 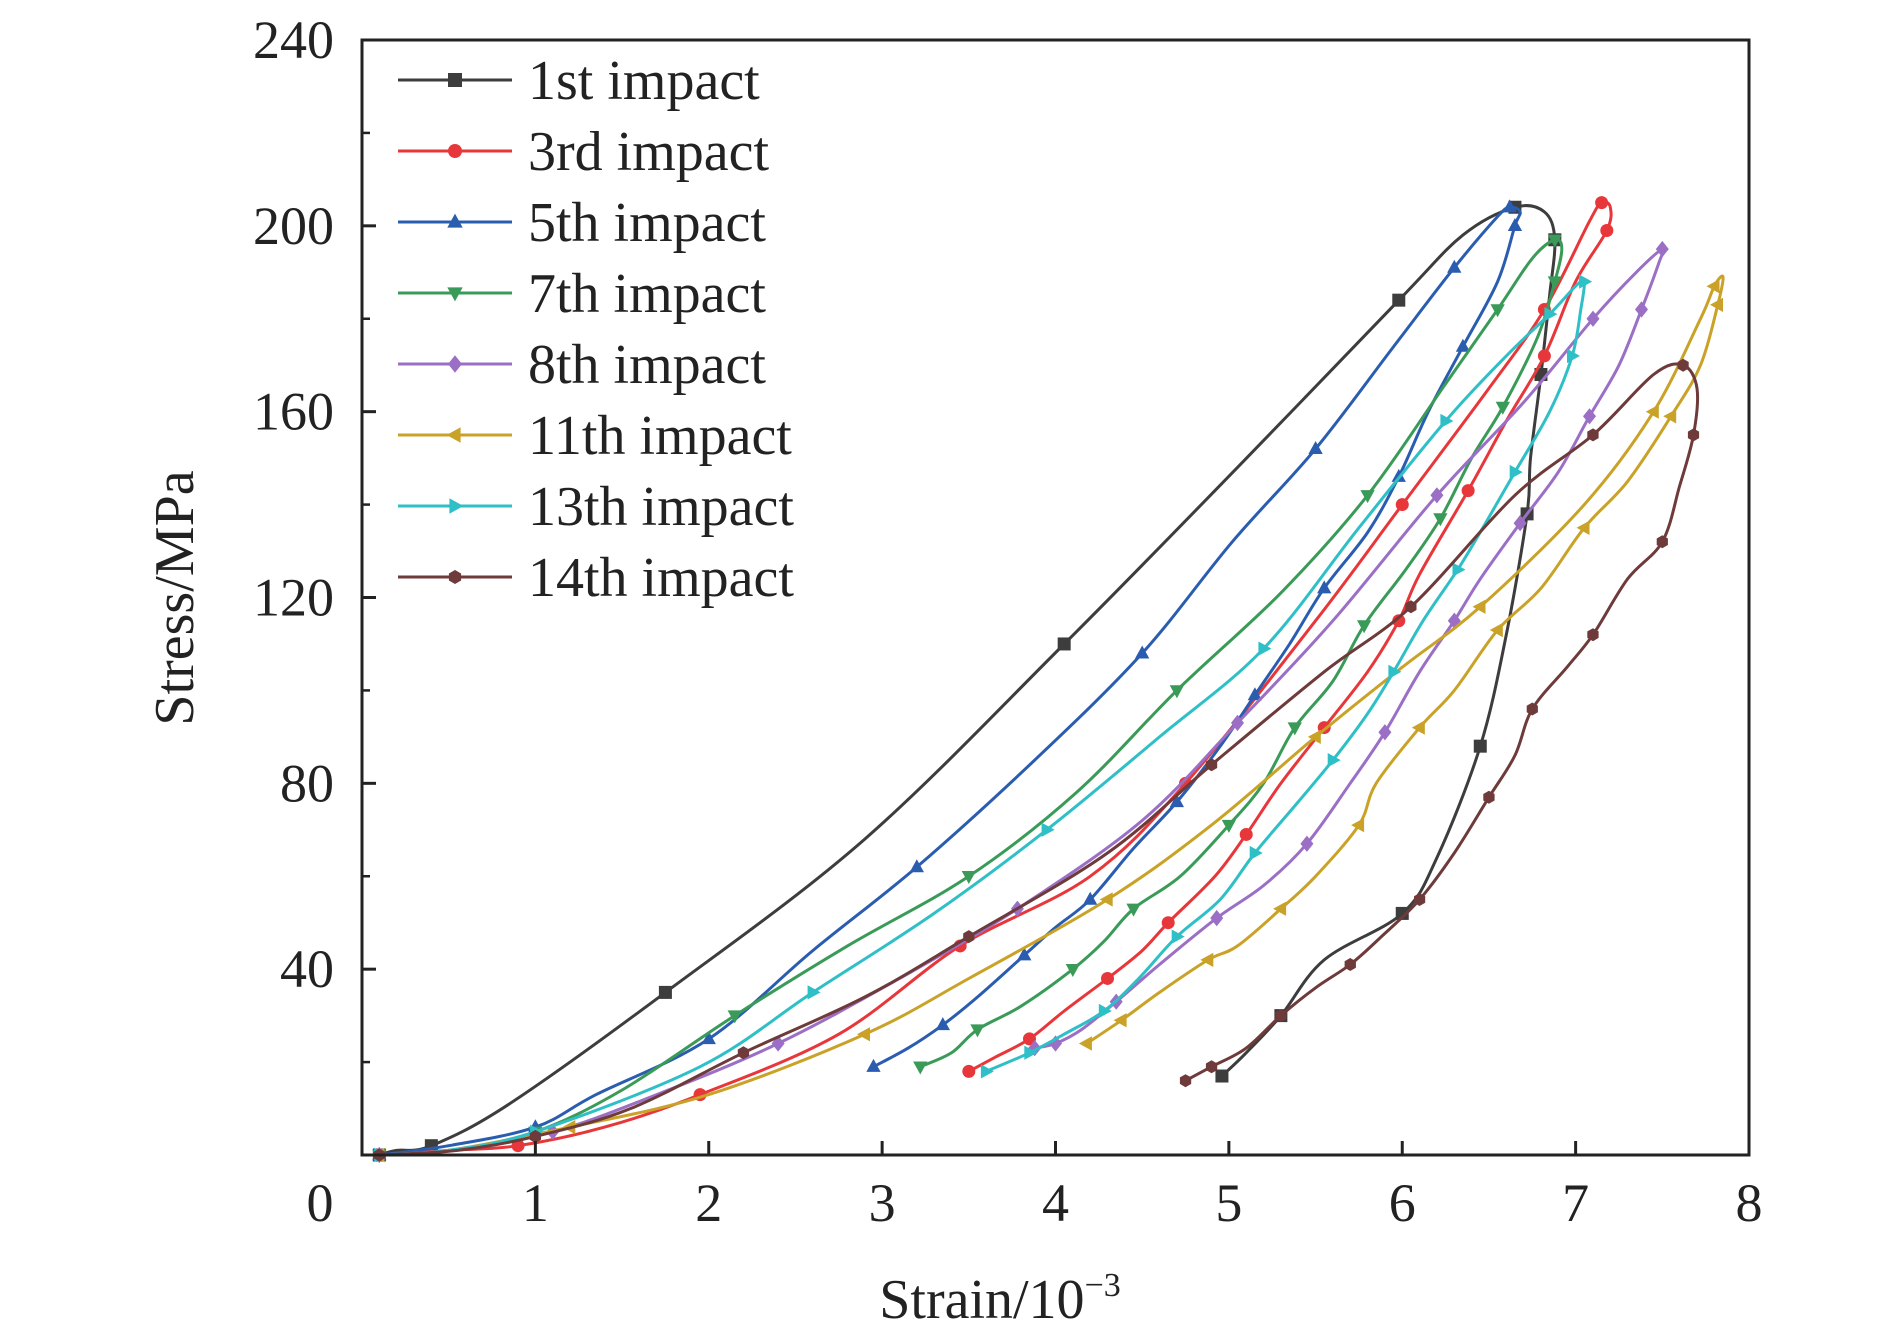 I want to click on y-tick-label: 120, so click(x=293, y=598).